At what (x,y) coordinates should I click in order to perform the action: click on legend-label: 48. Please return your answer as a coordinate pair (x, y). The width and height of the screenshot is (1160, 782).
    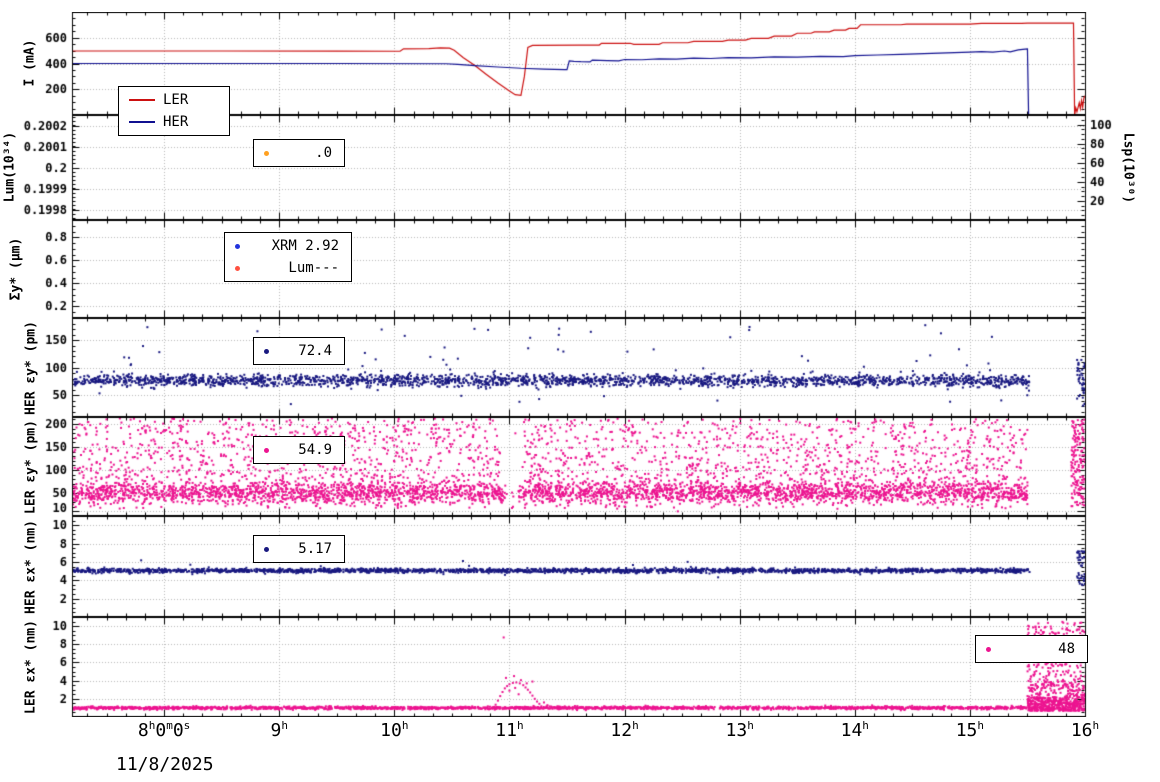
    Looking at the image, I should click on (1066, 649).